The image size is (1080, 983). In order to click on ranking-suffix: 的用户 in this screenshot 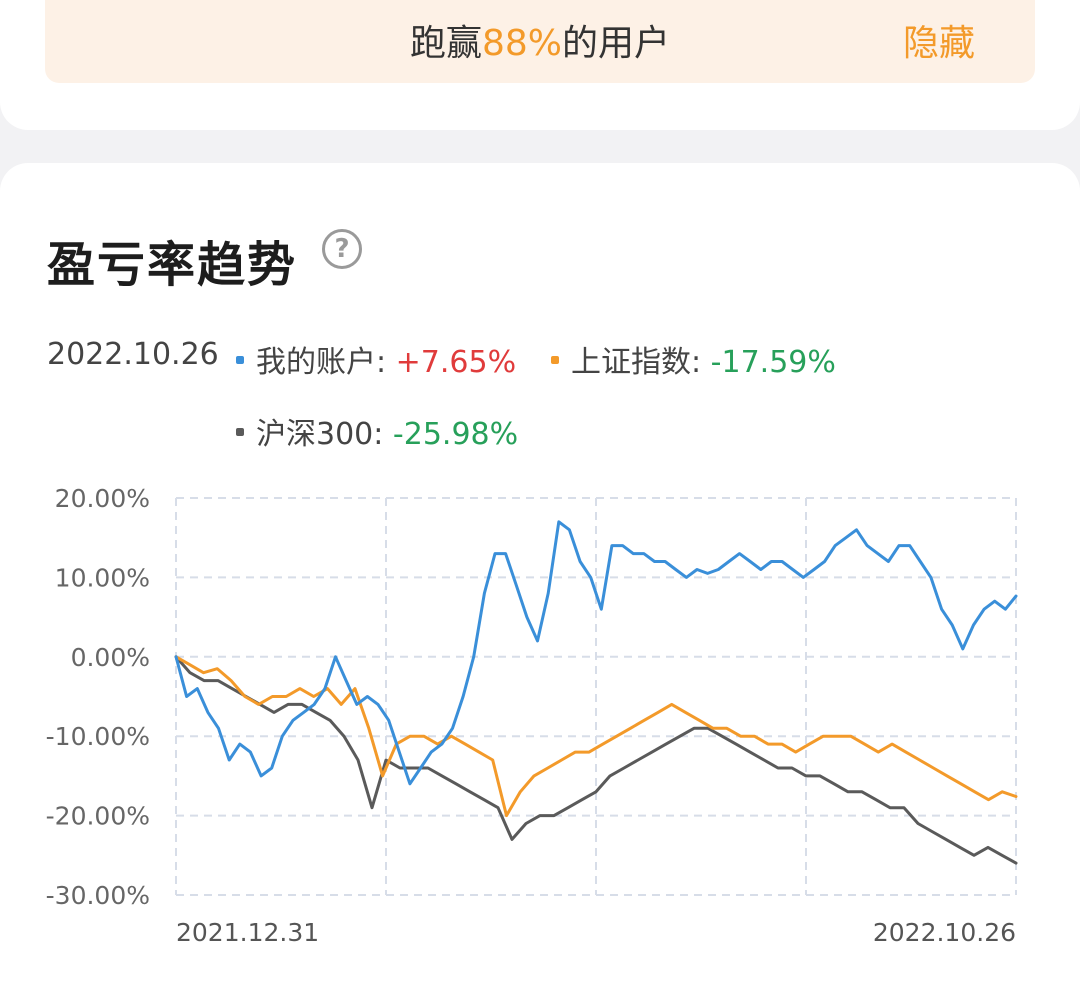, I will do `click(616, 43)`.